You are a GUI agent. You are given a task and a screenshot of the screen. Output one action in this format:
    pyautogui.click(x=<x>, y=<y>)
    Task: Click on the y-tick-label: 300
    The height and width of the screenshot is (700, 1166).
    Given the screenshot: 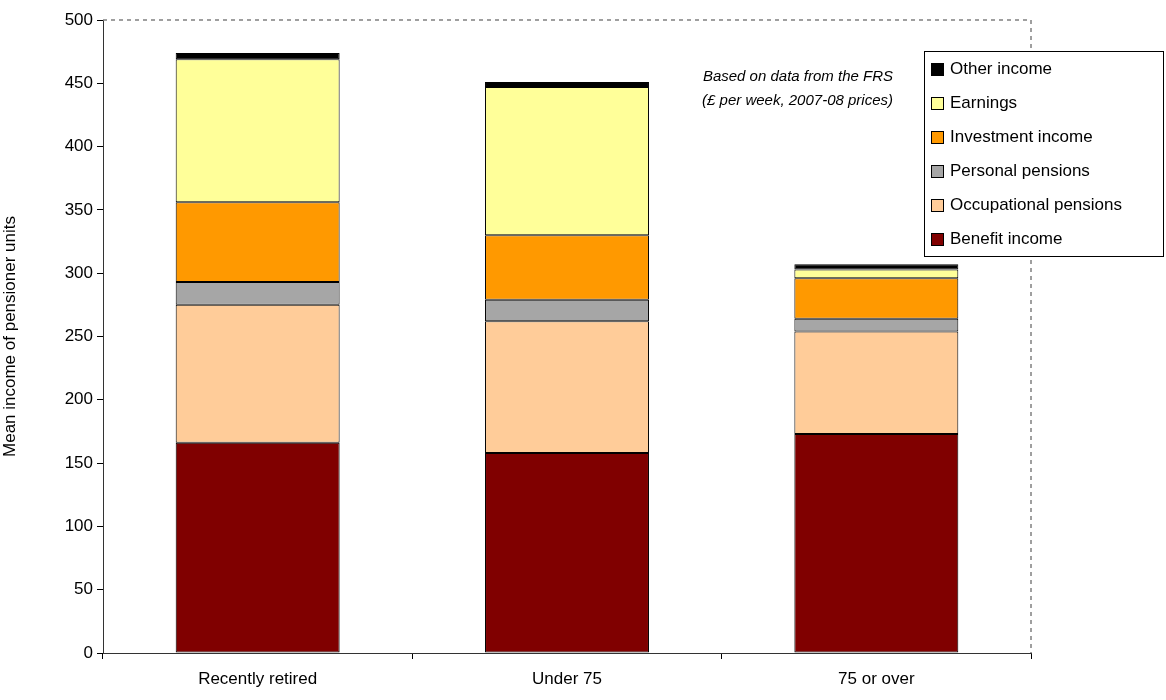 What is the action you would take?
    pyautogui.click(x=78, y=272)
    